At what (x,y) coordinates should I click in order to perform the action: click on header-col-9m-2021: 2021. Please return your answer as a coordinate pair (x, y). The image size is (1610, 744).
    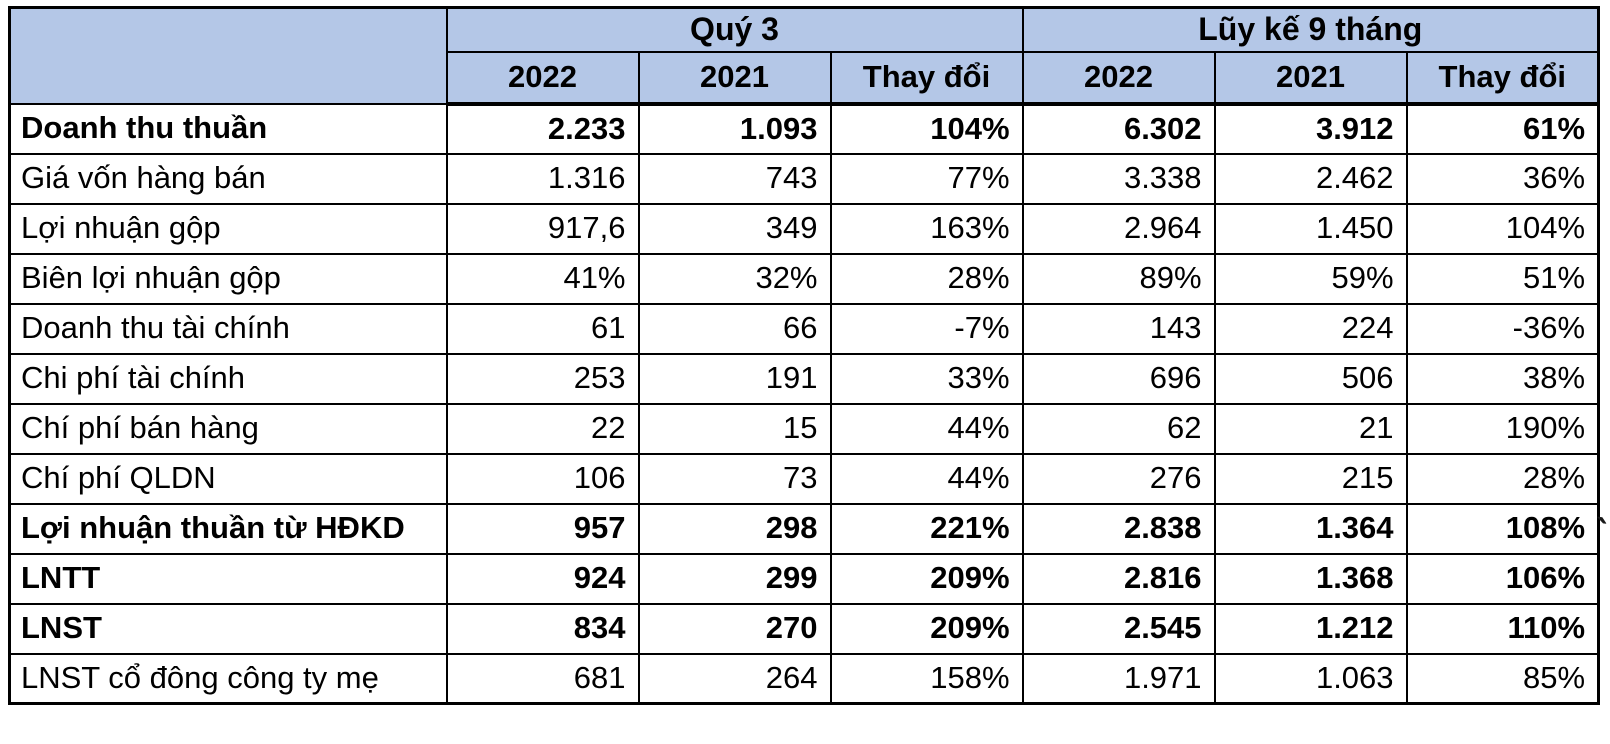
    Looking at the image, I should click on (1310, 78).